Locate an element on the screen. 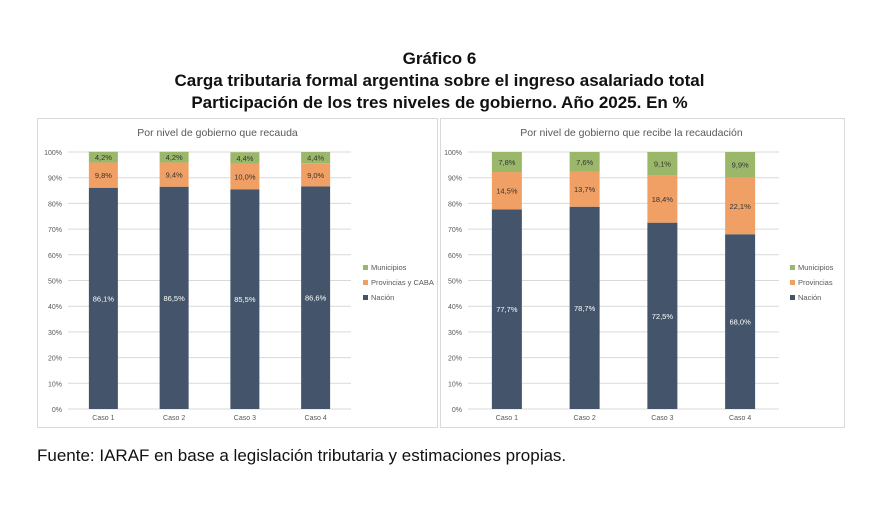  data-label: 7,6% is located at coordinates (584, 162).